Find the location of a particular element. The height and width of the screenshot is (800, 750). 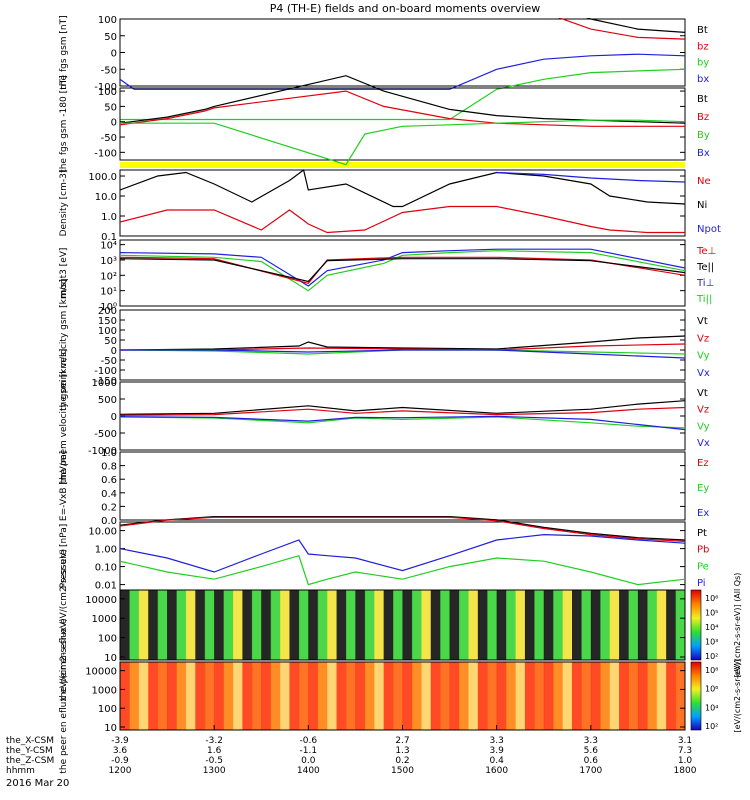

y-tick-label: 200 is located at coordinates (107, 311).